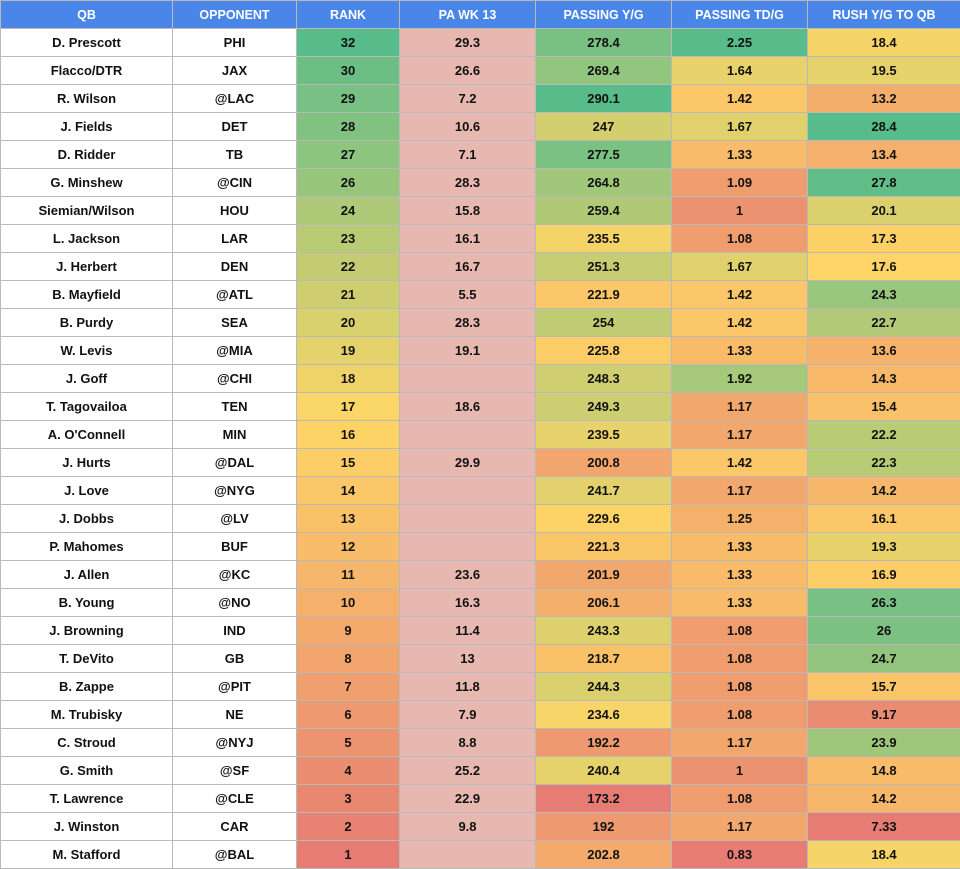 This screenshot has height=869, width=960. What do you see at coordinates (884, 267) in the screenshot?
I see `rush-yg-to-qb-cell: 17.6` at bounding box center [884, 267].